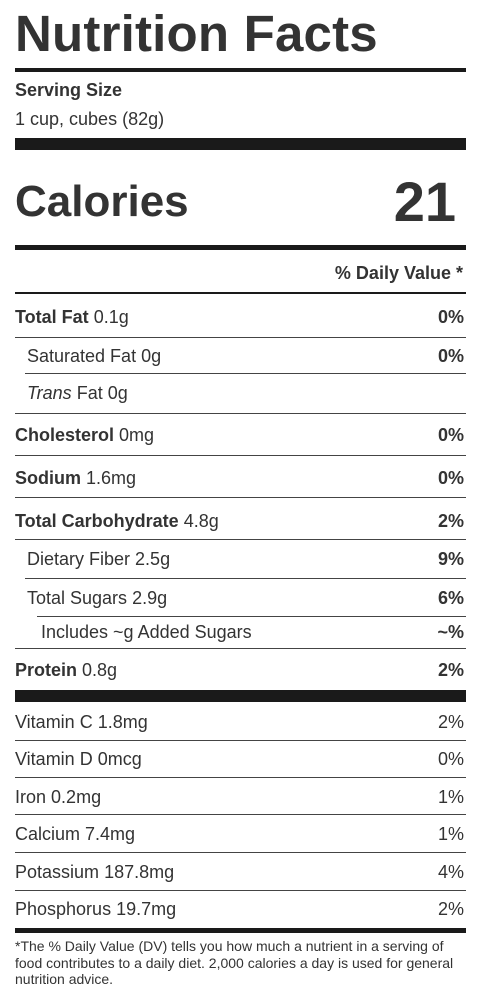 The height and width of the screenshot is (999, 477). What do you see at coordinates (81, 722) in the screenshot?
I see `vitamin-name: Vitamin C 1.8mg` at bounding box center [81, 722].